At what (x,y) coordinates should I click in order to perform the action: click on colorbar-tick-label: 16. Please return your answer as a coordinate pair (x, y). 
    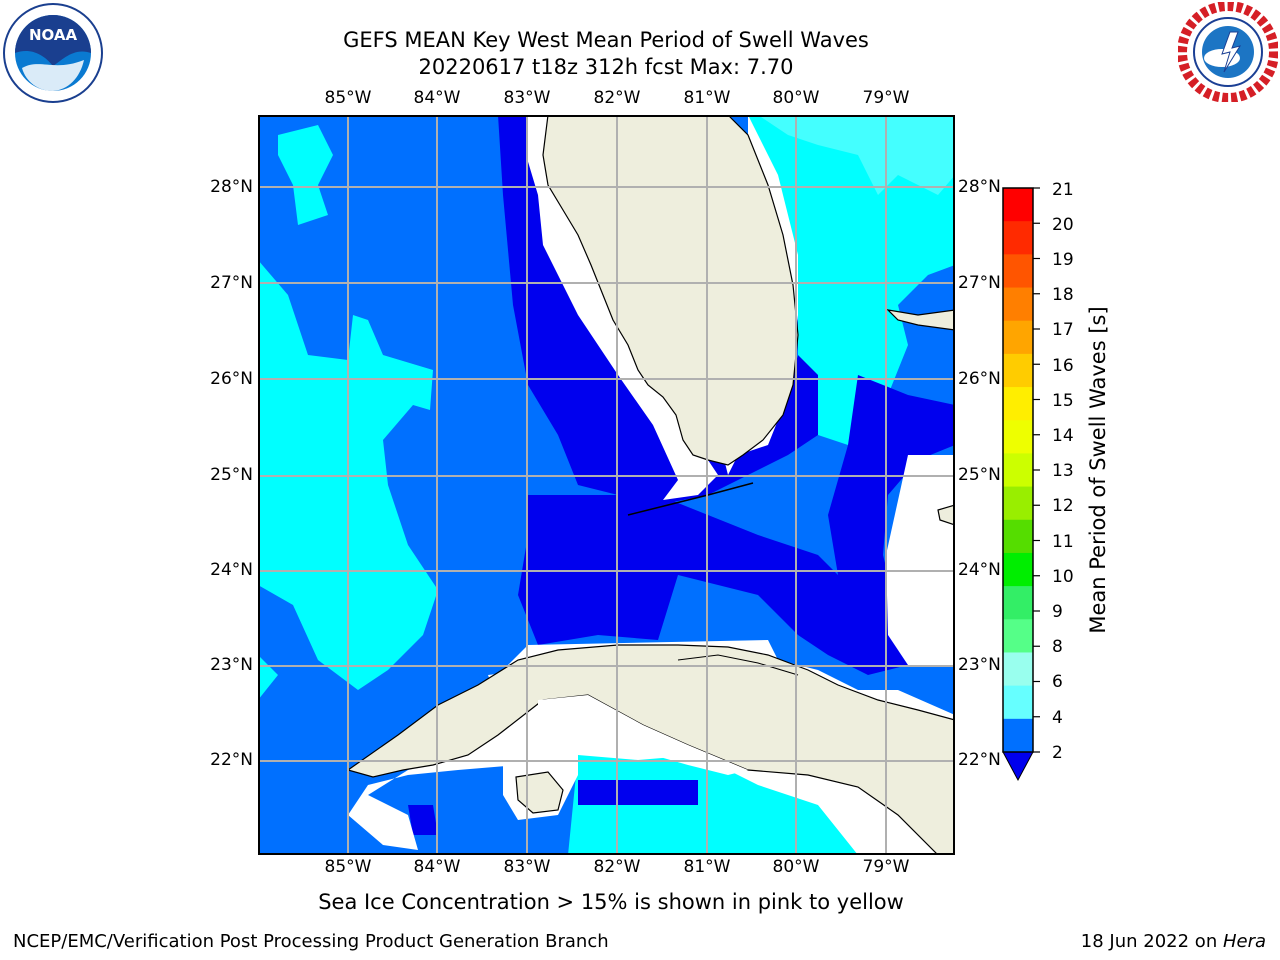
    Looking at the image, I should click on (1063, 366).